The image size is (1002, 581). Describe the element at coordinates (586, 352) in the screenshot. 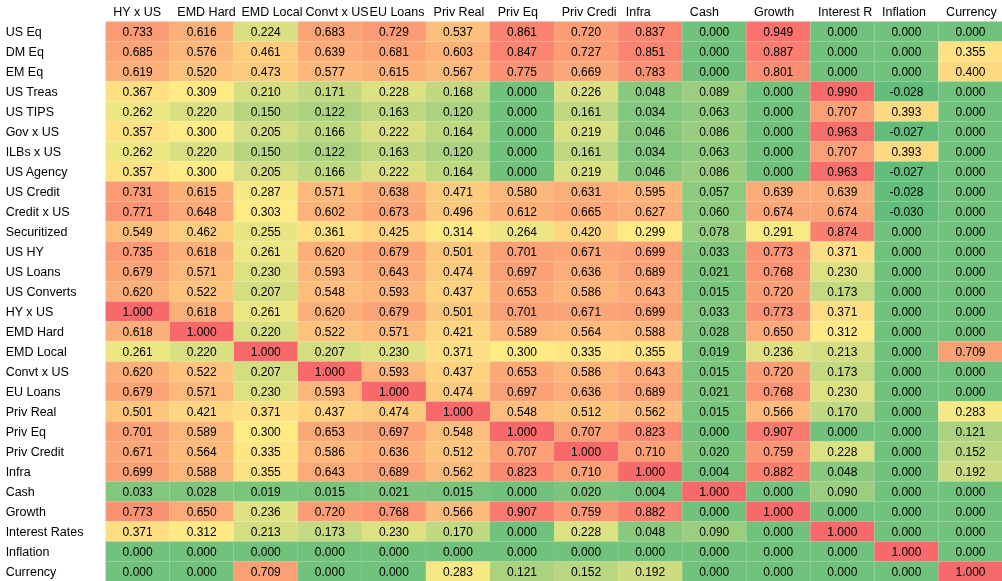

I see `data-label: 0.335` at that location.